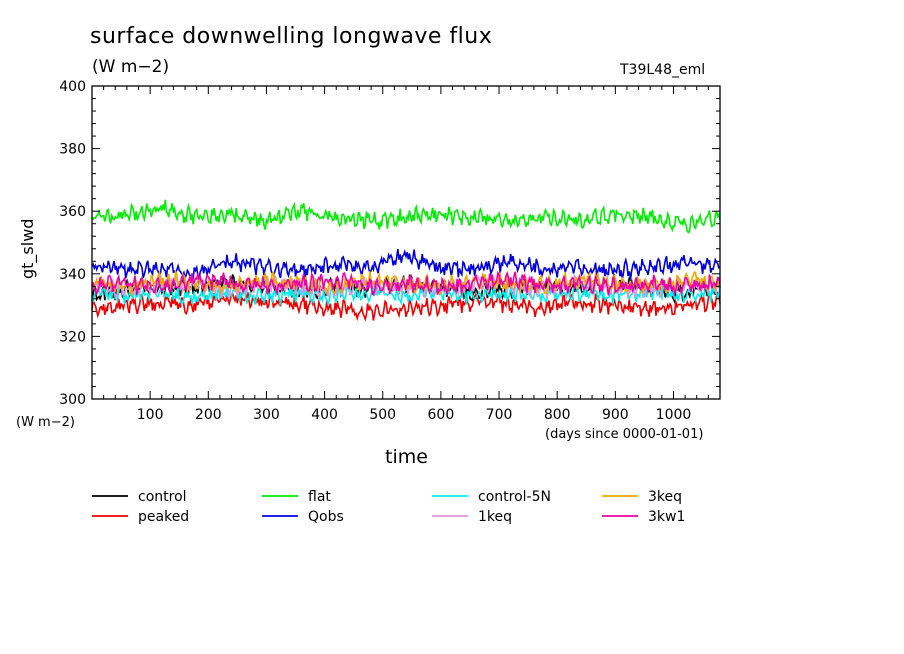 The width and height of the screenshot is (904, 654). Describe the element at coordinates (615, 415) in the screenshot. I see `x-tick-label: 900` at that location.